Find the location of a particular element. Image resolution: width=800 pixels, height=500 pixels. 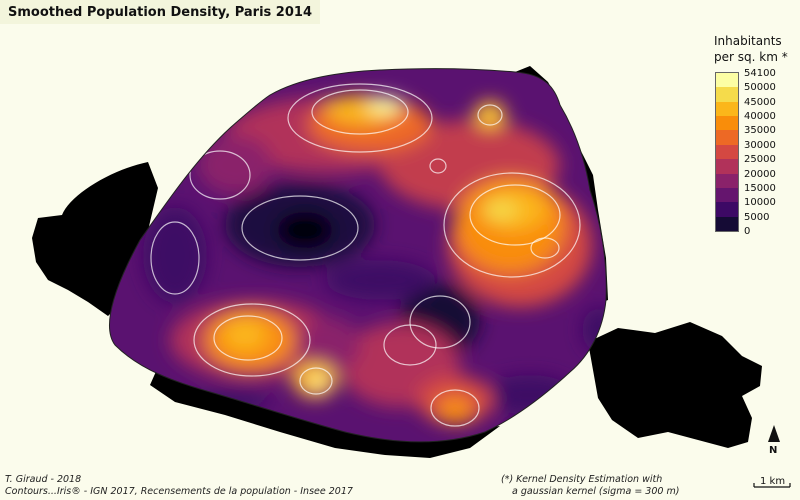

legend-label: 35000 is located at coordinates (760, 131).